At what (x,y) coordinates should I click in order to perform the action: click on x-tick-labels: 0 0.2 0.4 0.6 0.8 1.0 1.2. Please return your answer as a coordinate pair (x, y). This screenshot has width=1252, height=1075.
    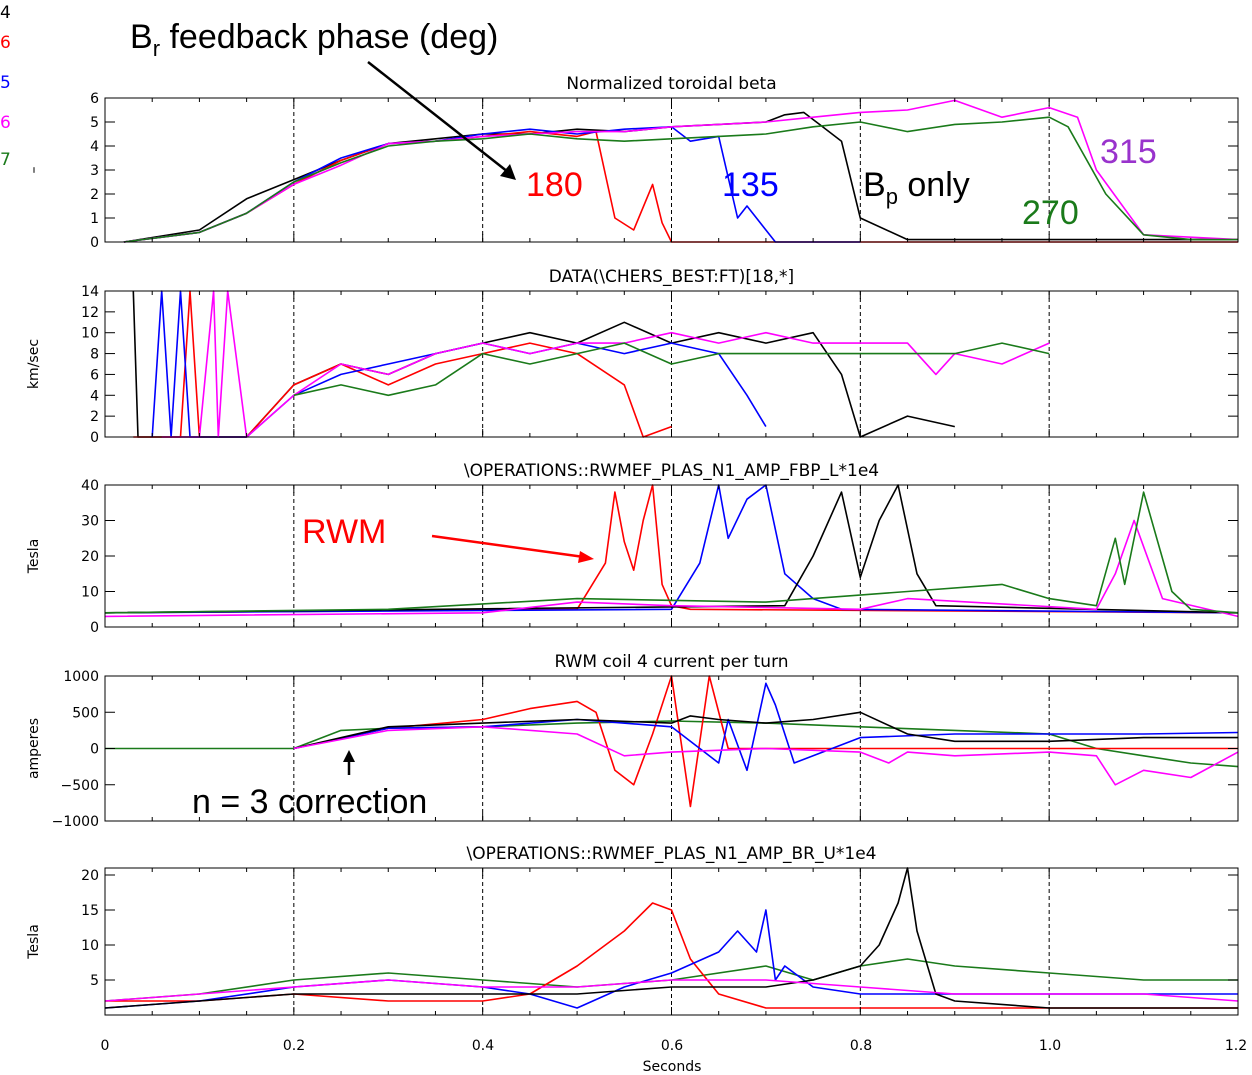
    Looking at the image, I should click on (674, 1046).